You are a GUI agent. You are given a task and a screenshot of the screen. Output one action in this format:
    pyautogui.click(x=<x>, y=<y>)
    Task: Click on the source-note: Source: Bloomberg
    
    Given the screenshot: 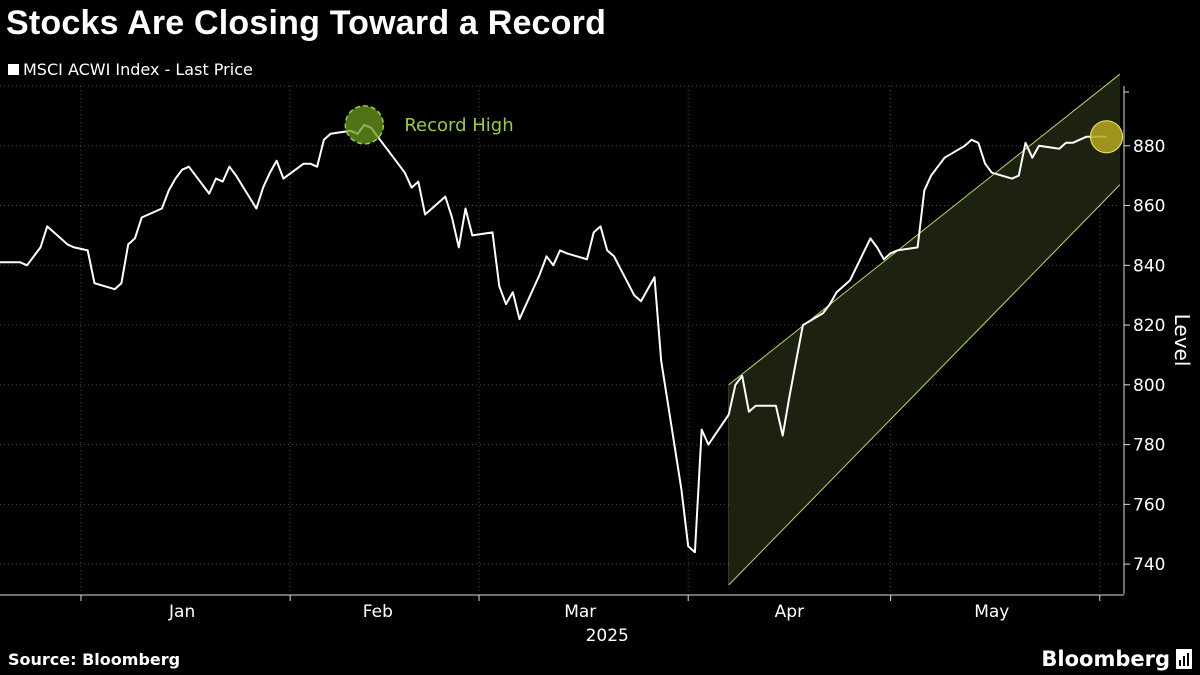 What is the action you would take?
    pyautogui.click(x=94, y=659)
    